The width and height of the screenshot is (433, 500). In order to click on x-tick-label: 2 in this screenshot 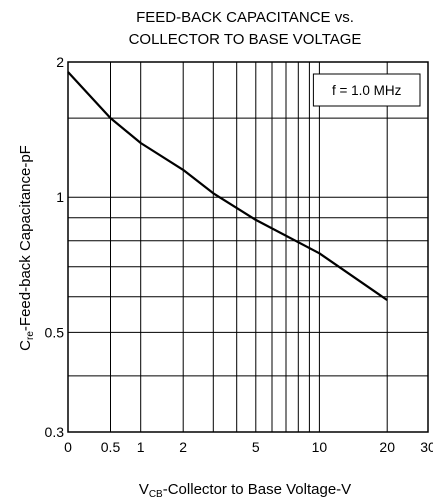, I will do `click(183, 447)`.